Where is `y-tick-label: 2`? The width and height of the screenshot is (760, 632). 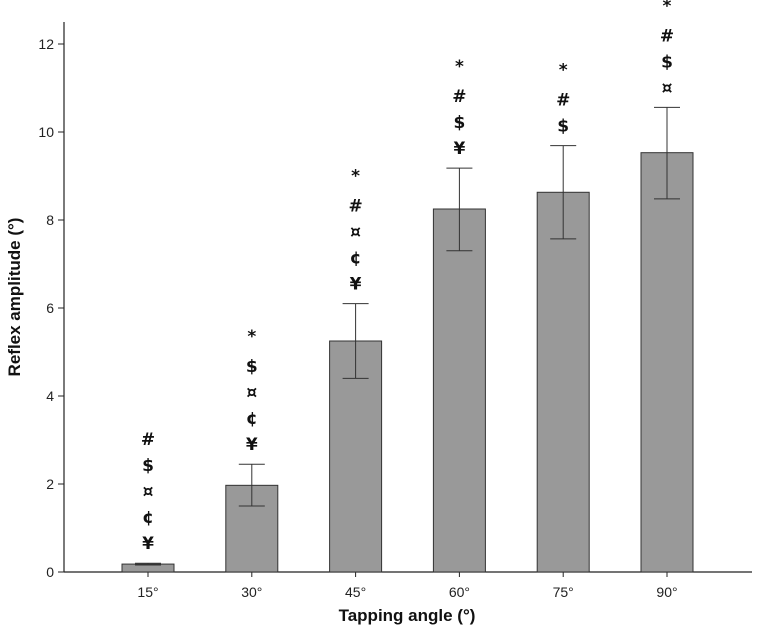
y-tick-label: 2 is located at coordinates (50, 484).